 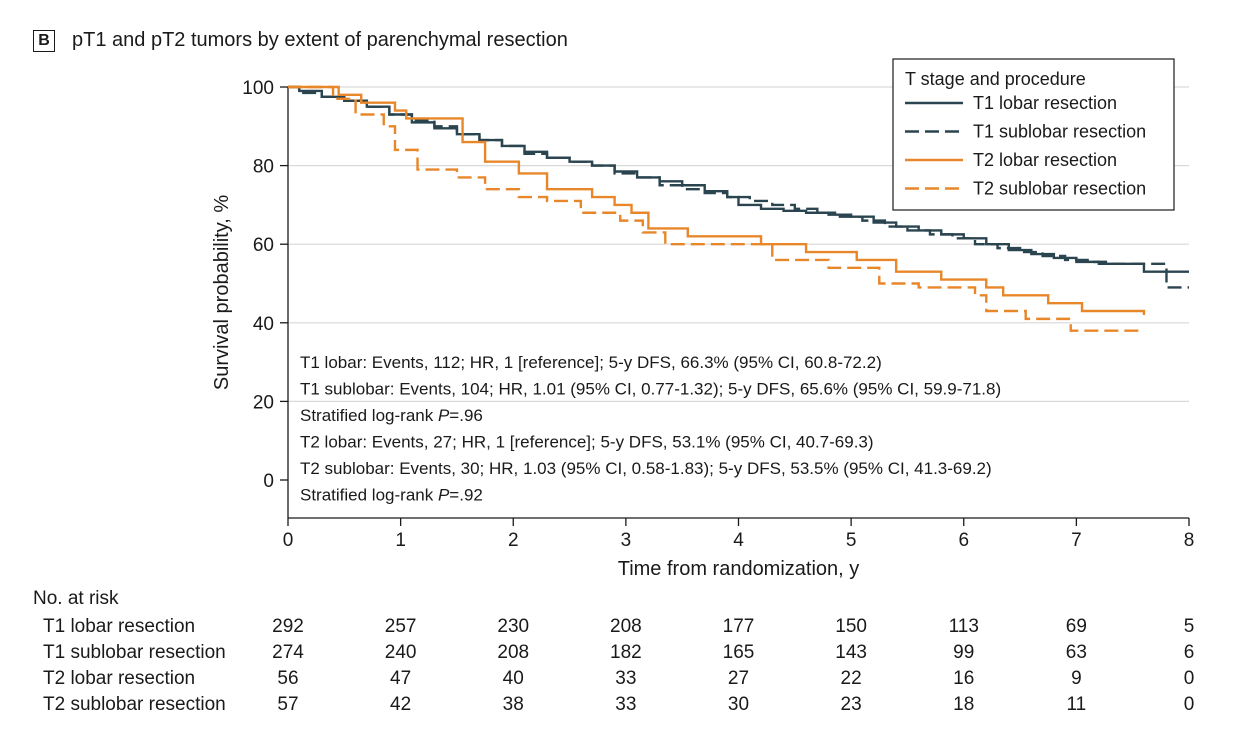 What do you see at coordinates (288, 678) in the screenshot?
I see `risk-cell: 56` at bounding box center [288, 678].